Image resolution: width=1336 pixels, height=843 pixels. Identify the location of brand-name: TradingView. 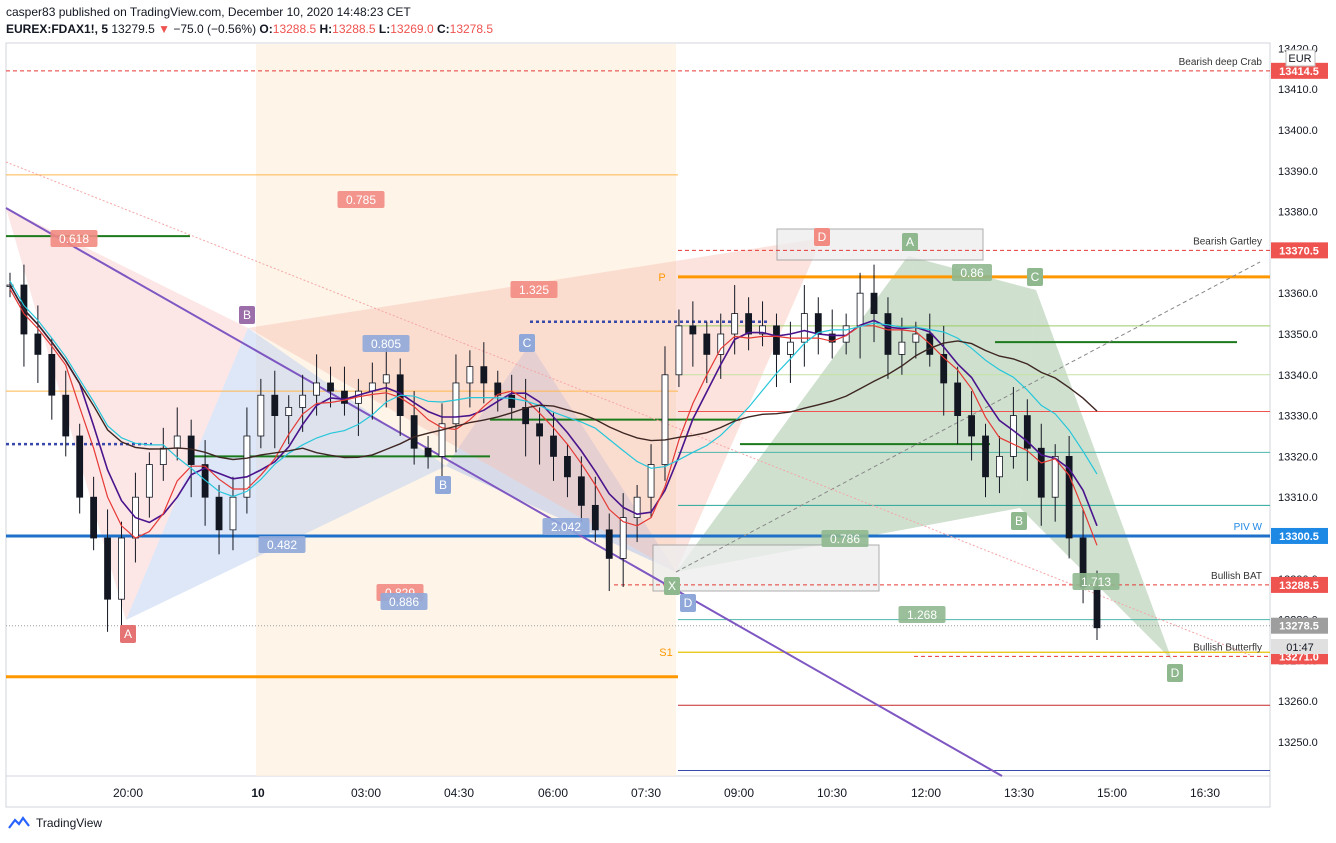
(69, 823).